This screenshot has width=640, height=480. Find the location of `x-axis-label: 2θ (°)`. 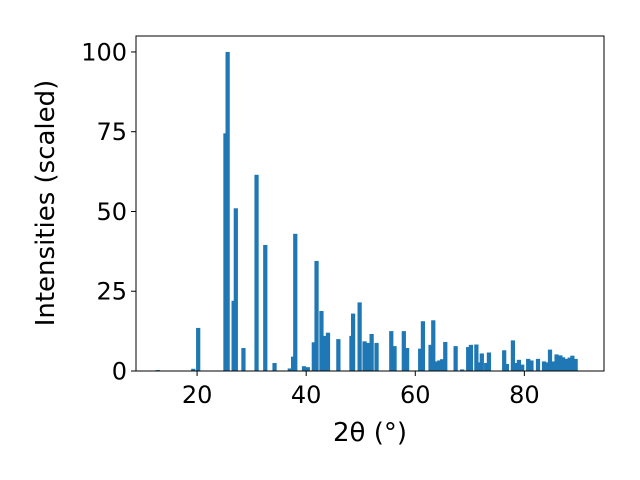

x-axis-label: 2θ (°) is located at coordinates (370, 433).